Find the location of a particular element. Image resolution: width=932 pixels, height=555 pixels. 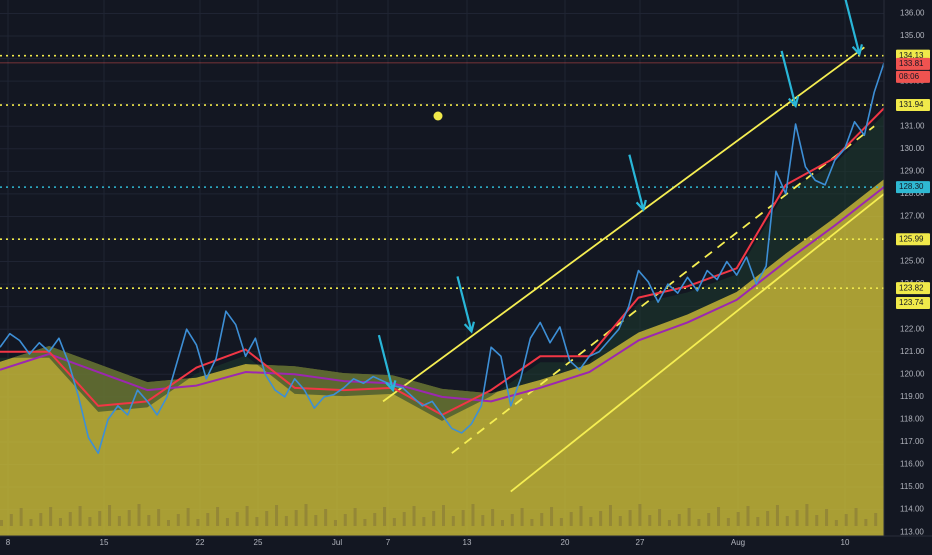

alarm-clock-icon is located at coordinates (438, 116).